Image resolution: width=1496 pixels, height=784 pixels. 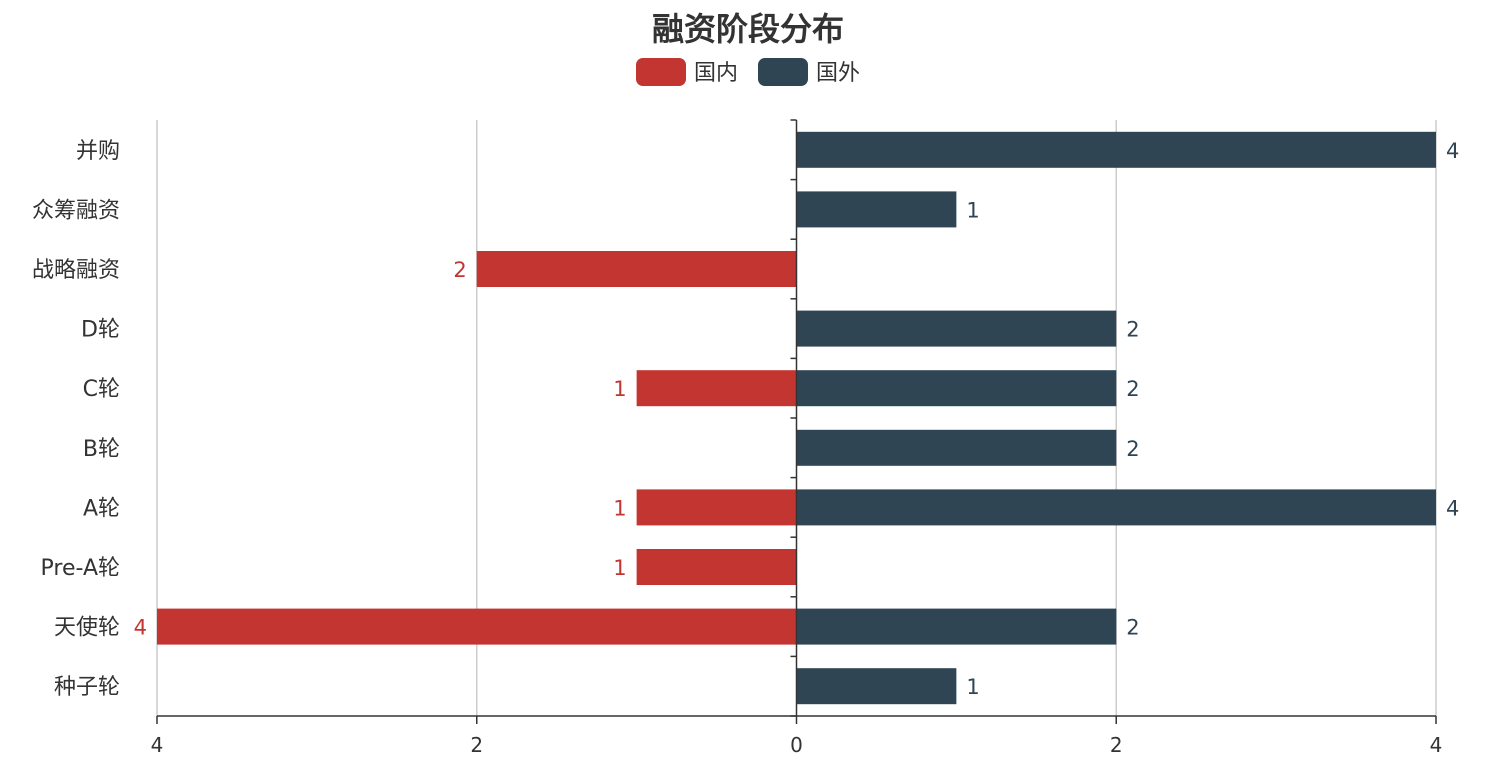 I want to click on category-label-7: Pre-A轮, so click(x=80, y=568).